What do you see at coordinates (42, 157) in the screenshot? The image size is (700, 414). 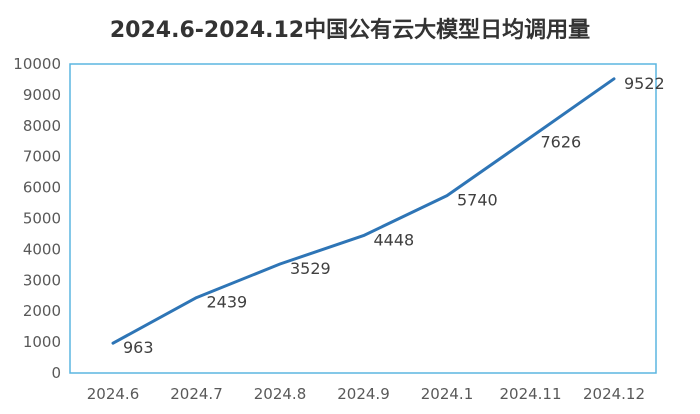 I see `y-tick-label: 7000` at bounding box center [42, 157].